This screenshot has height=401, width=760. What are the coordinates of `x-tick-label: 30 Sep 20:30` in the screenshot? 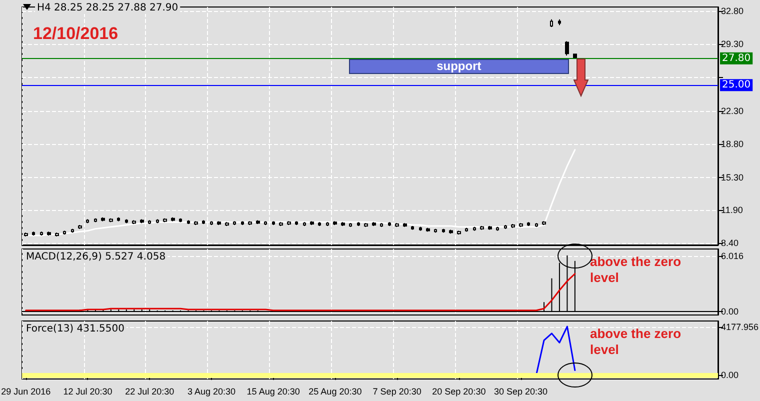 It's located at (521, 391).